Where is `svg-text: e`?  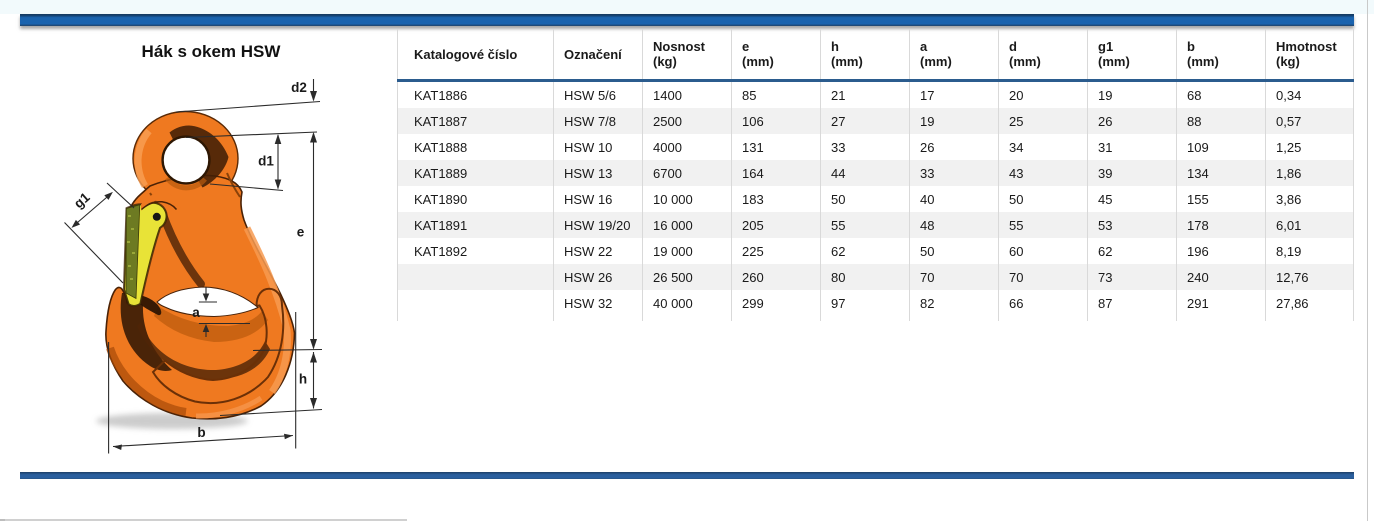 svg-text: e is located at coordinates (301, 232).